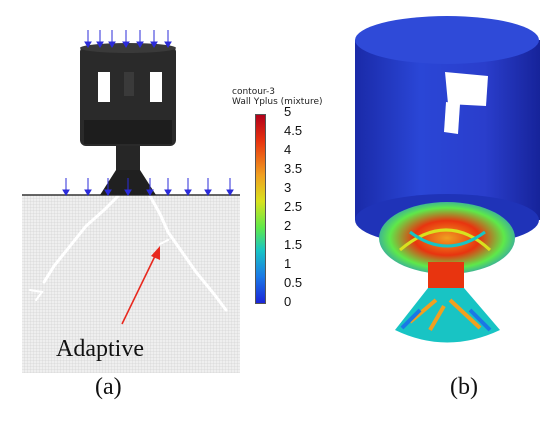 Image resolution: width=556 pixels, height=429 pixels. I want to click on cup-body, so click(128, 94).